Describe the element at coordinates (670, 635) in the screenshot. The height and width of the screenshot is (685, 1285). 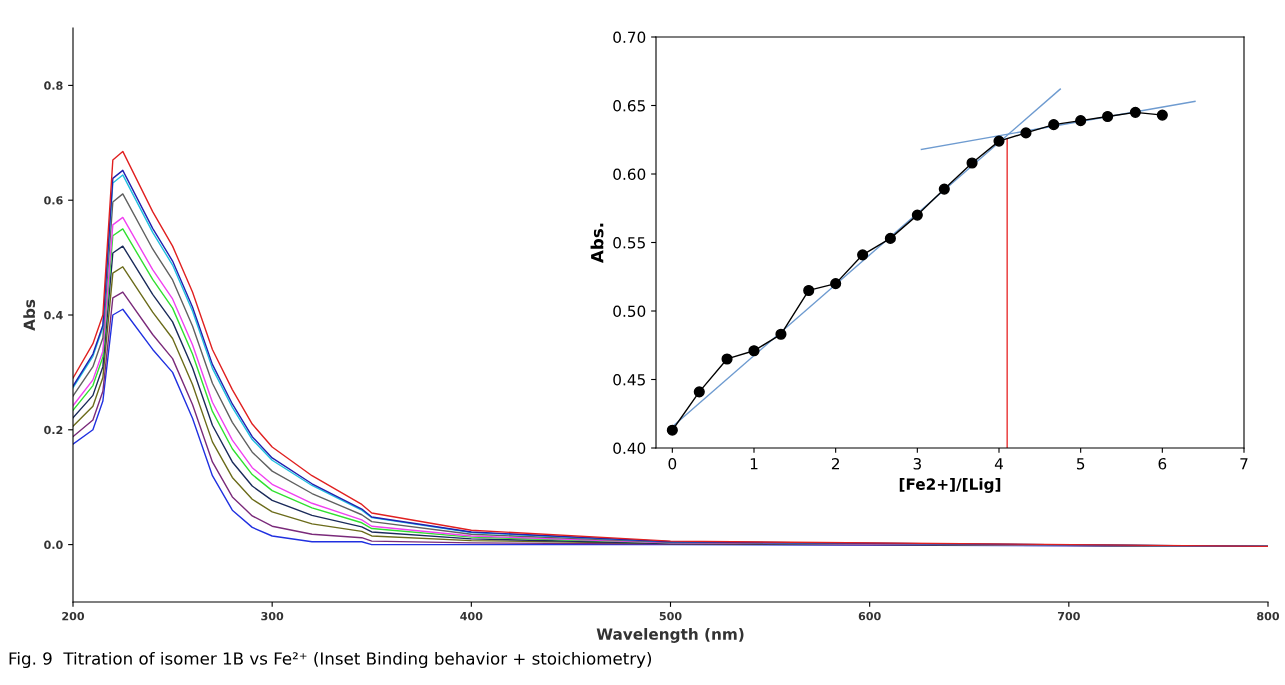
I see `x-axis-title: Wavelength (nm)` at that location.